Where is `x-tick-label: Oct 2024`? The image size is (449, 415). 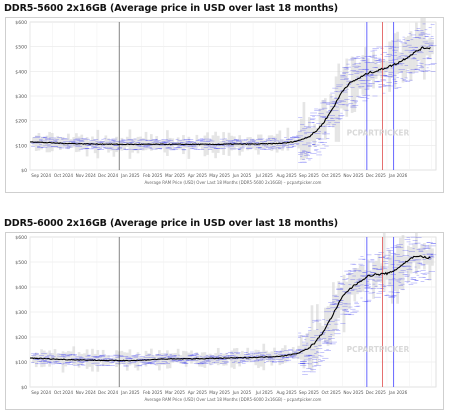
x-tick-label: Oct 2024 is located at coordinates (64, 175).